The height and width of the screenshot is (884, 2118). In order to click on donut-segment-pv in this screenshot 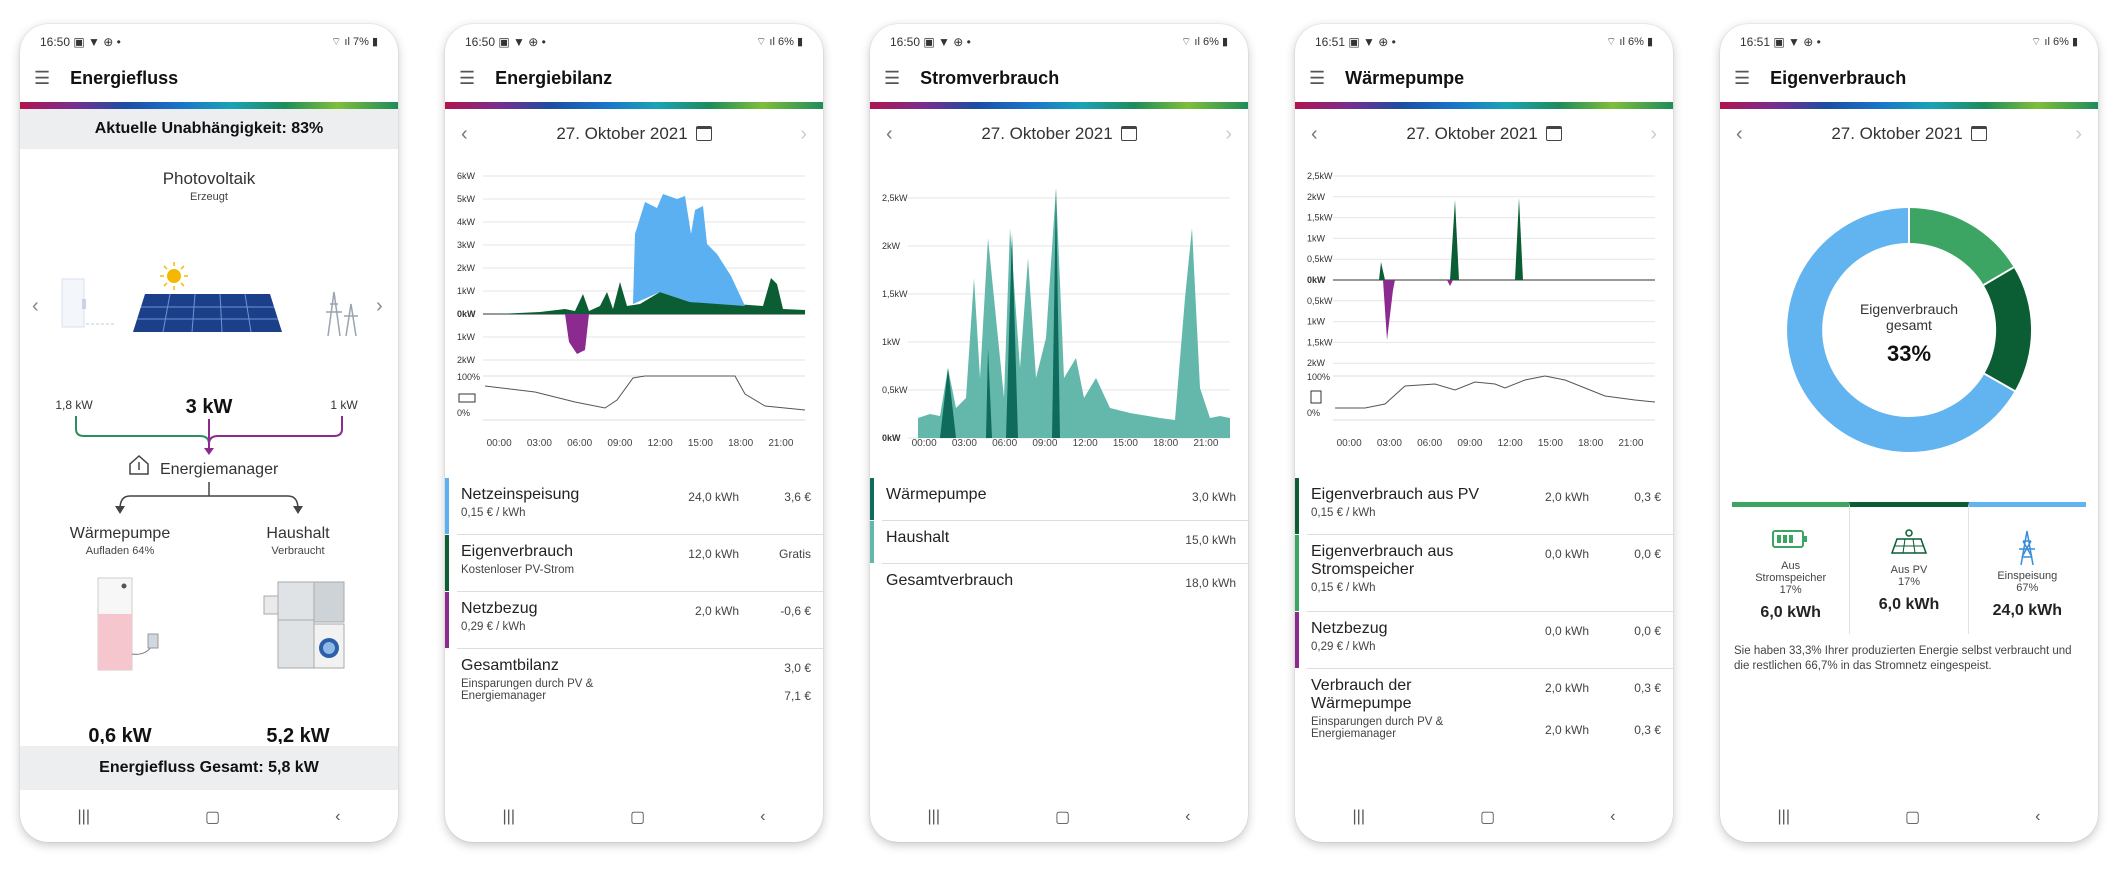, I will do `click(1961, 246)`.